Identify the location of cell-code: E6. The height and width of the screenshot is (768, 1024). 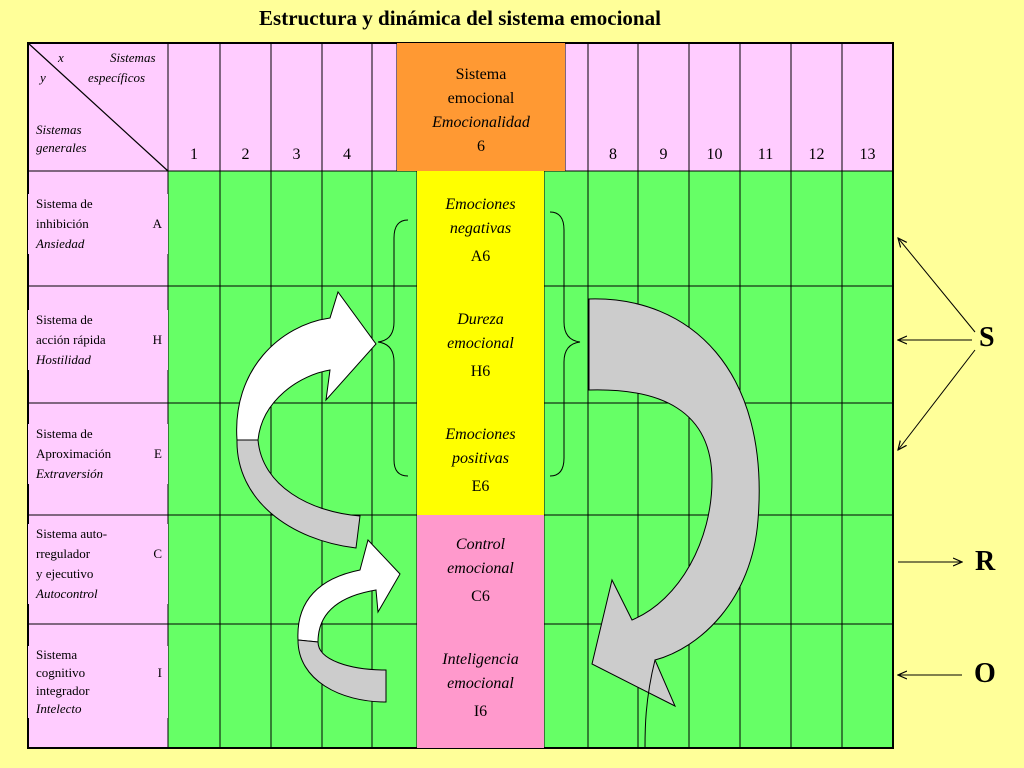
(480, 486).